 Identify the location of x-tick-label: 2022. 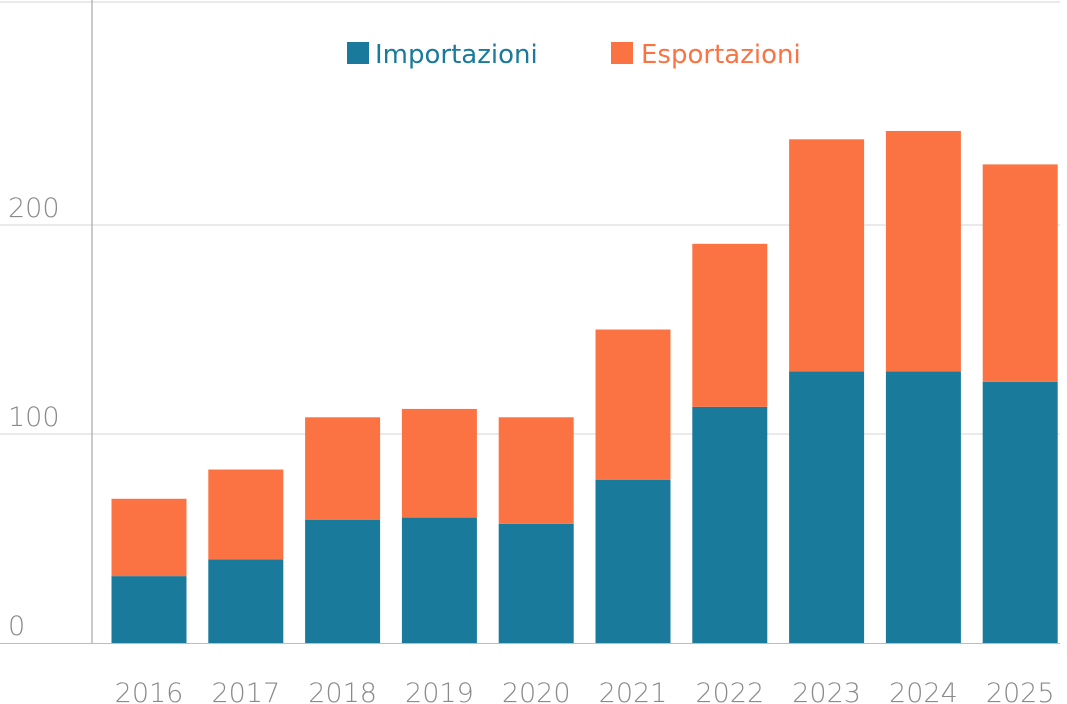
(729, 691).